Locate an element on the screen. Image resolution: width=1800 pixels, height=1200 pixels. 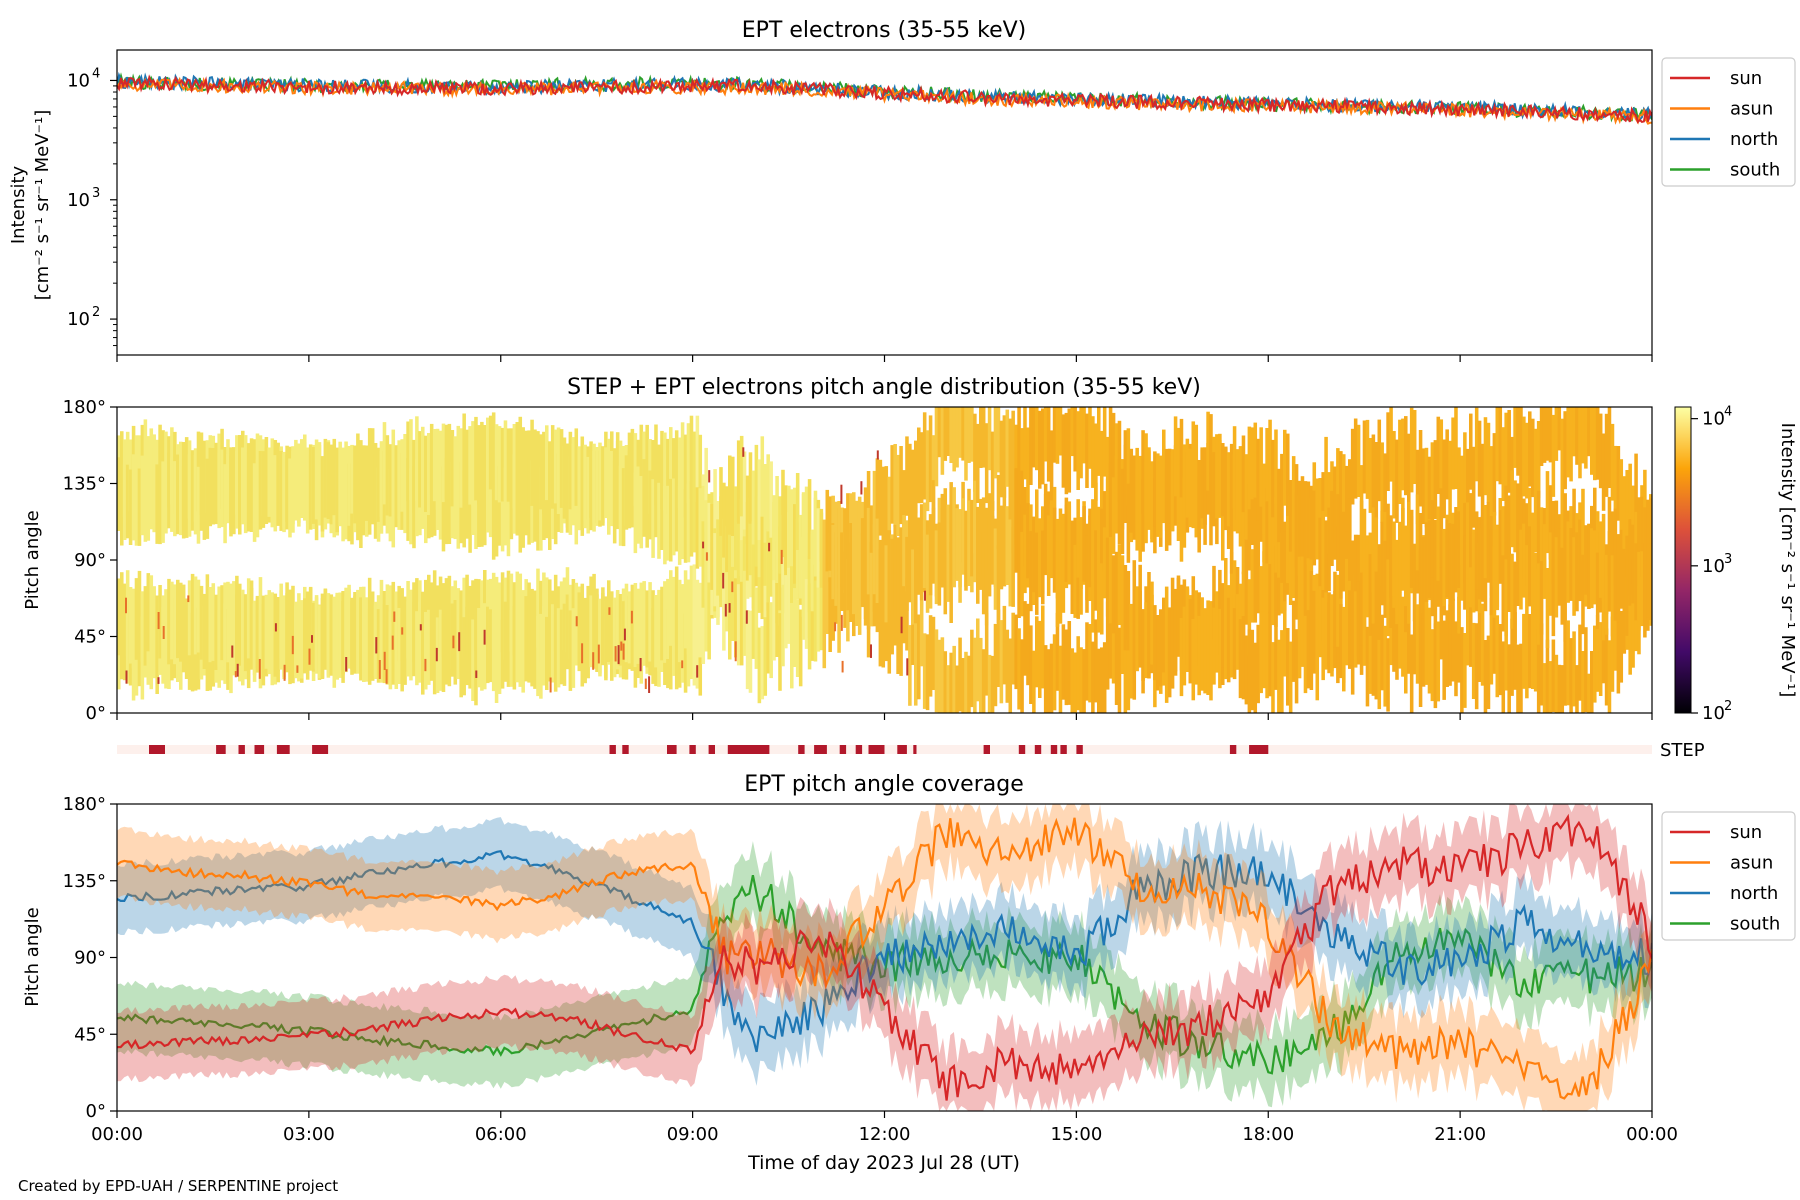
panel2-ytick-label: 180° is located at coordinates (84, 407).